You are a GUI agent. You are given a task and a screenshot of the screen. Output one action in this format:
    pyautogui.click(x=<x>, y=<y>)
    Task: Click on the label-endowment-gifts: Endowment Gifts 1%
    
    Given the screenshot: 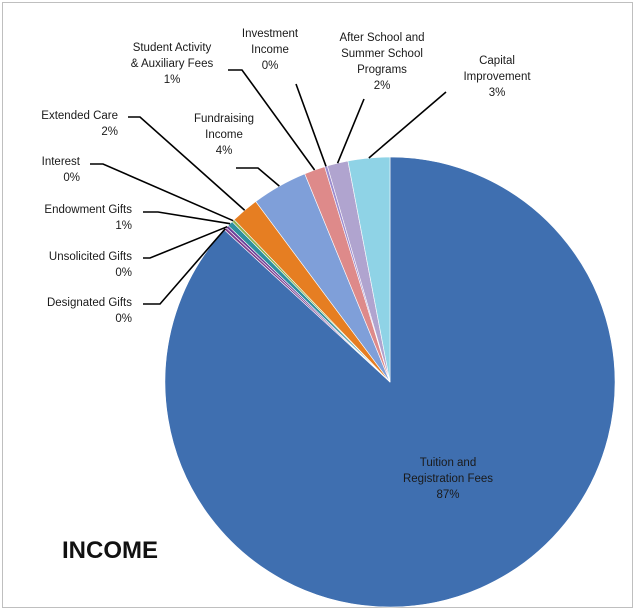 What is the action you would take?
    pyautogui.click(x=88, y=218)
    